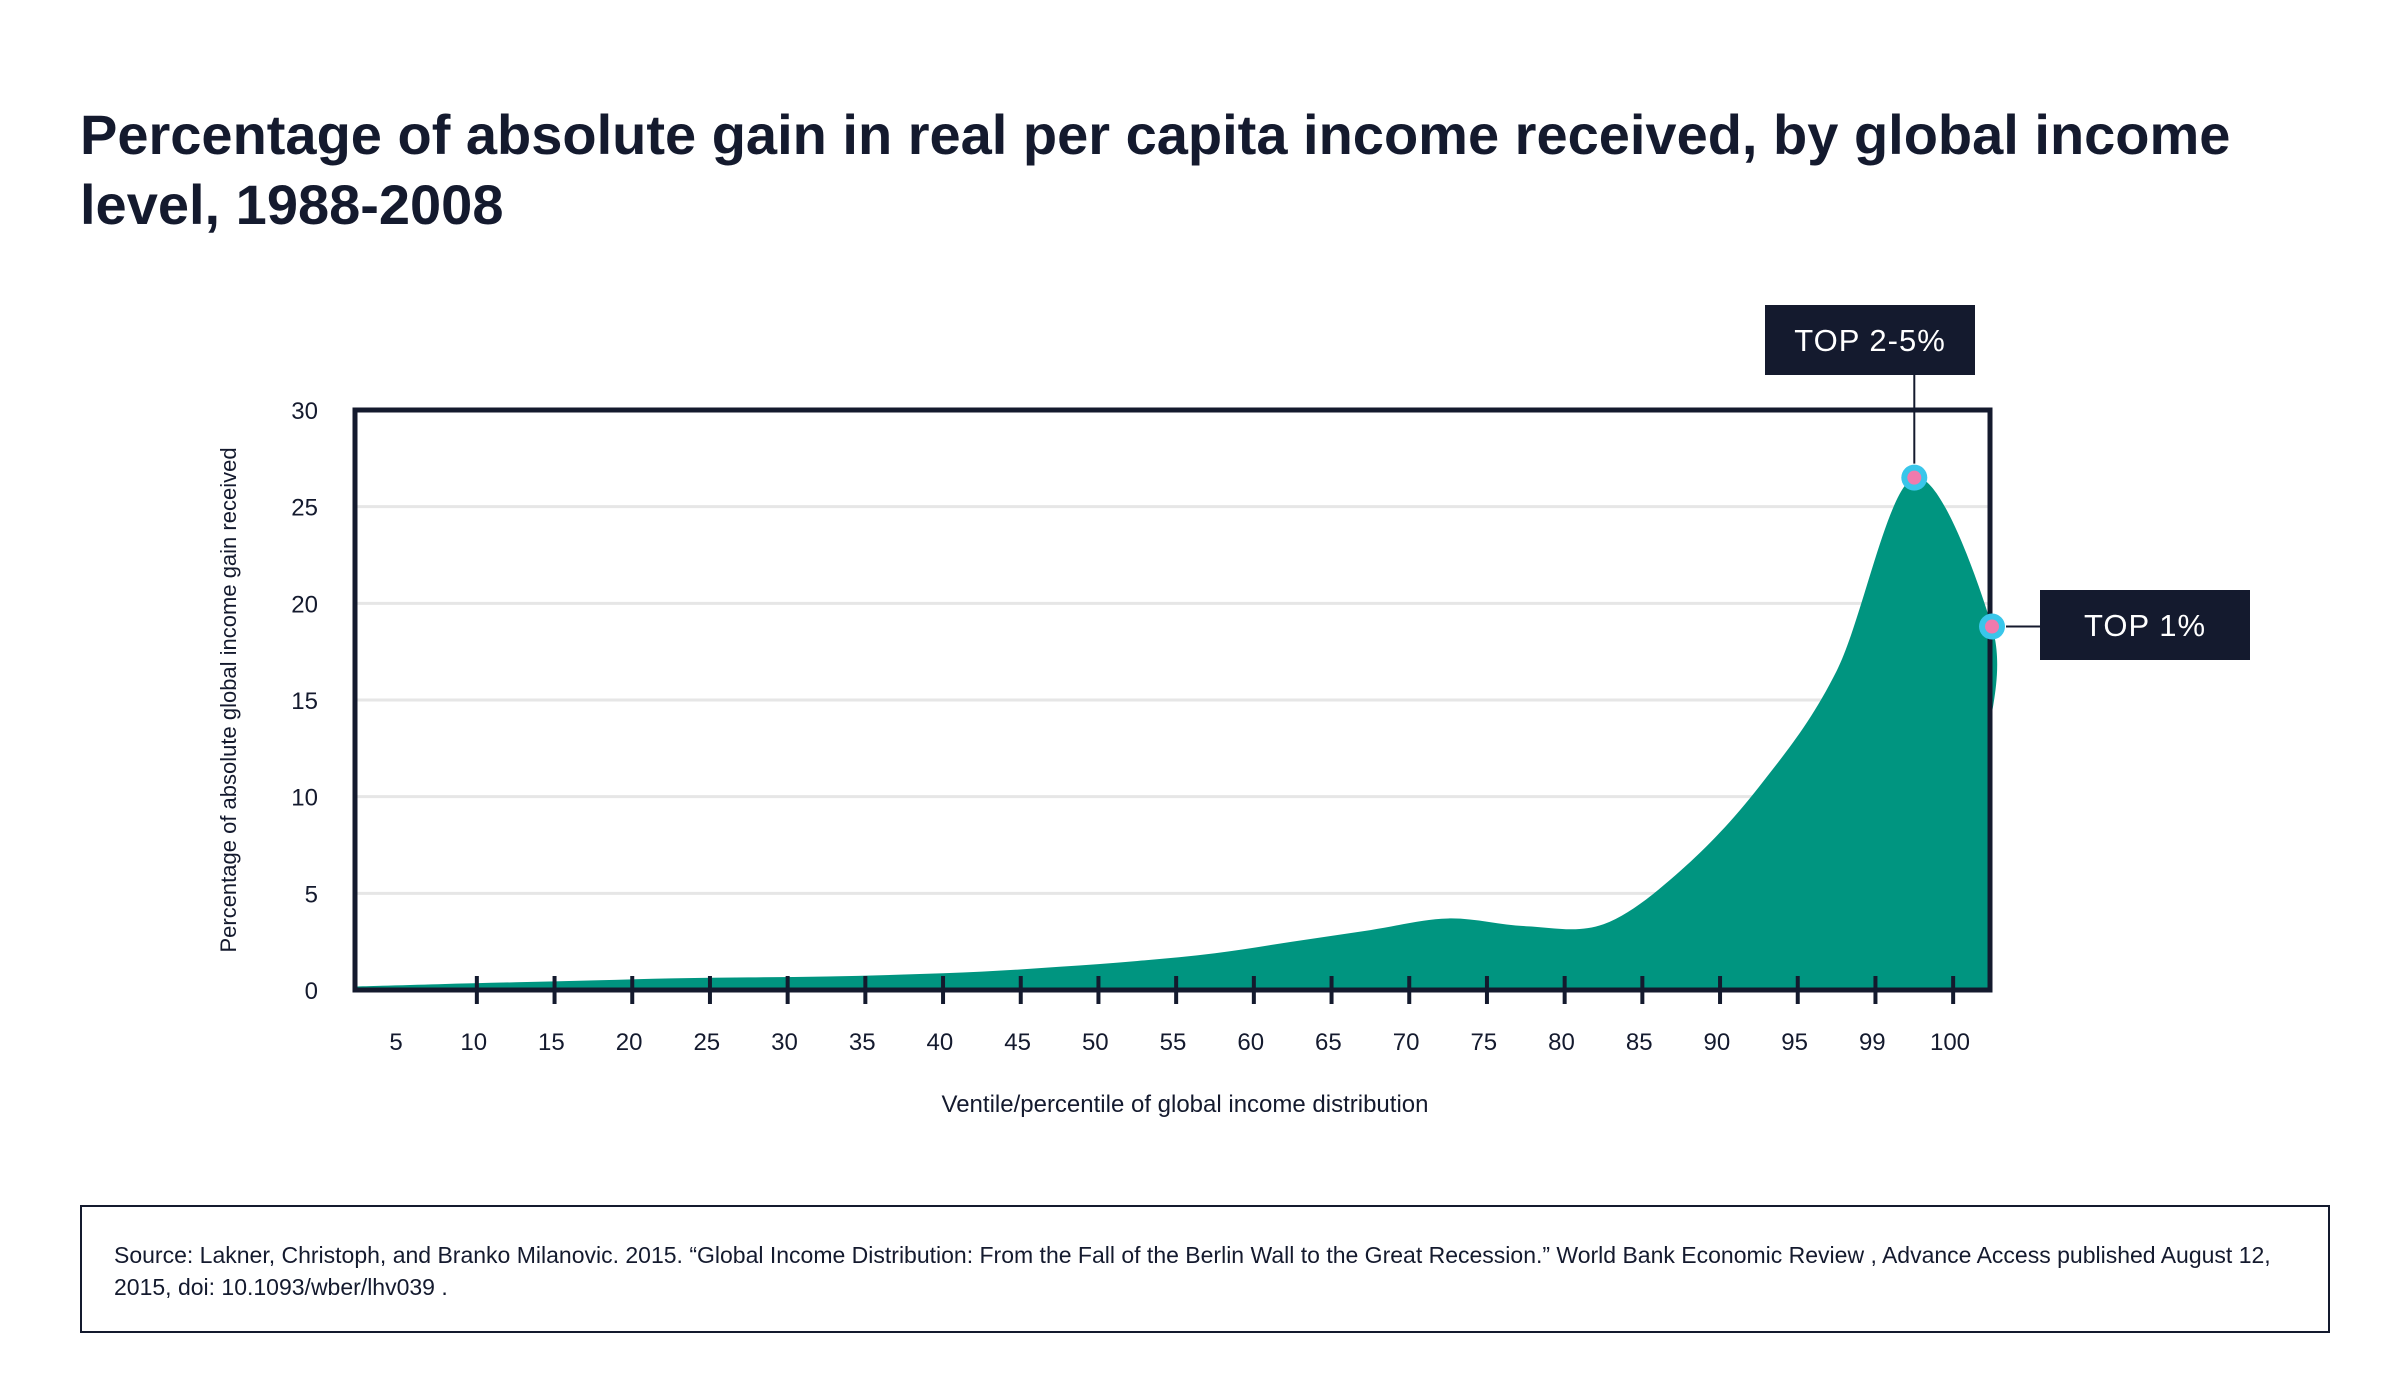 The image size is (2400, 1400). I want to click on x-axis-ticks, so click(1215, 990).